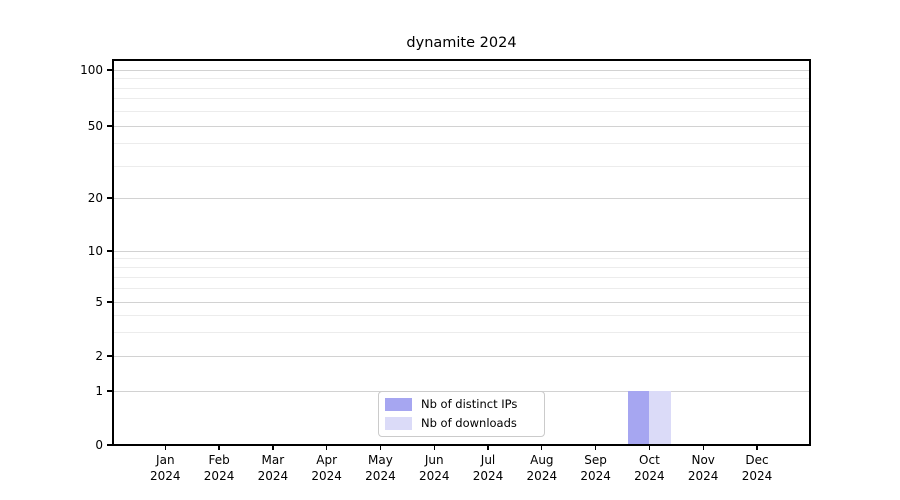 Image resolution: width=900 pixels, height=500 pixels. I want to click on axis-spine-bottom, so click(461, 445).